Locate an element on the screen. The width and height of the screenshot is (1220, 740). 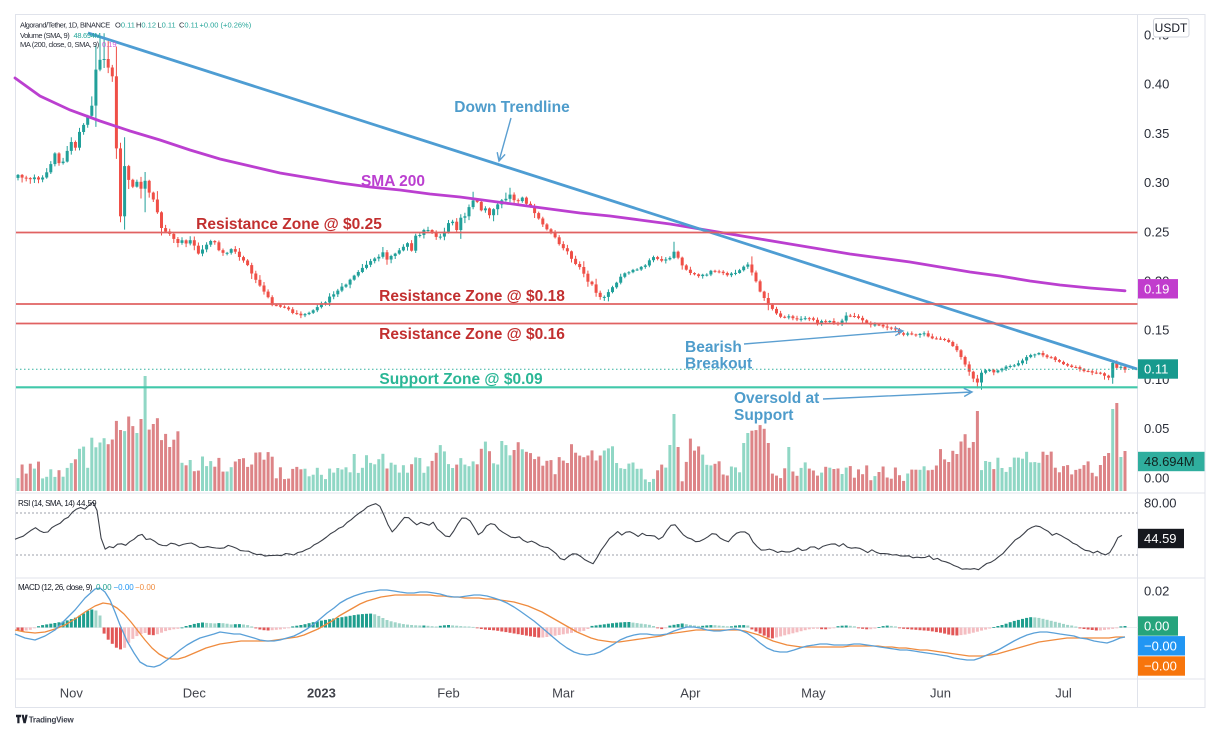
svg-text: Apr is located at coordinates (690, 693).